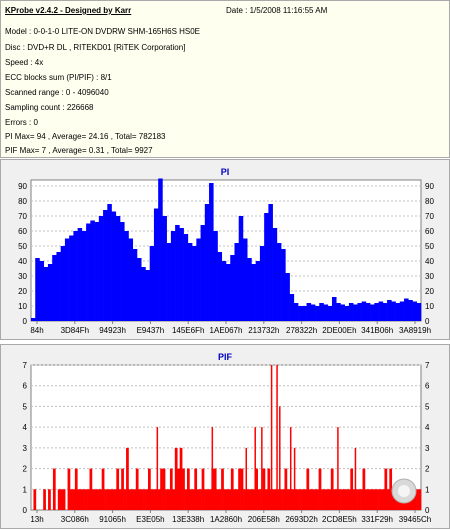 The height and width of the screenshot is (530, 450). What do you see at coordinates (25, 510) in the screenshot?
I see `pif-y-tick-label: 0` at bounding box center [25, 510].